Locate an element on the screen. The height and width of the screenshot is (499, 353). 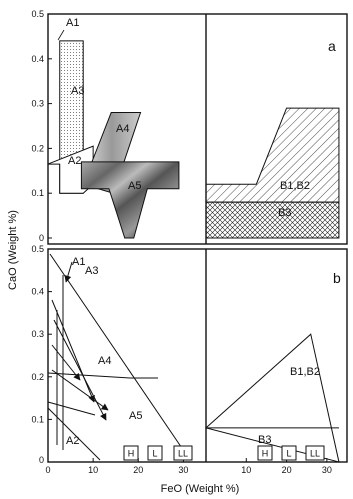
a1-leader is located at coordinates (61, 35).